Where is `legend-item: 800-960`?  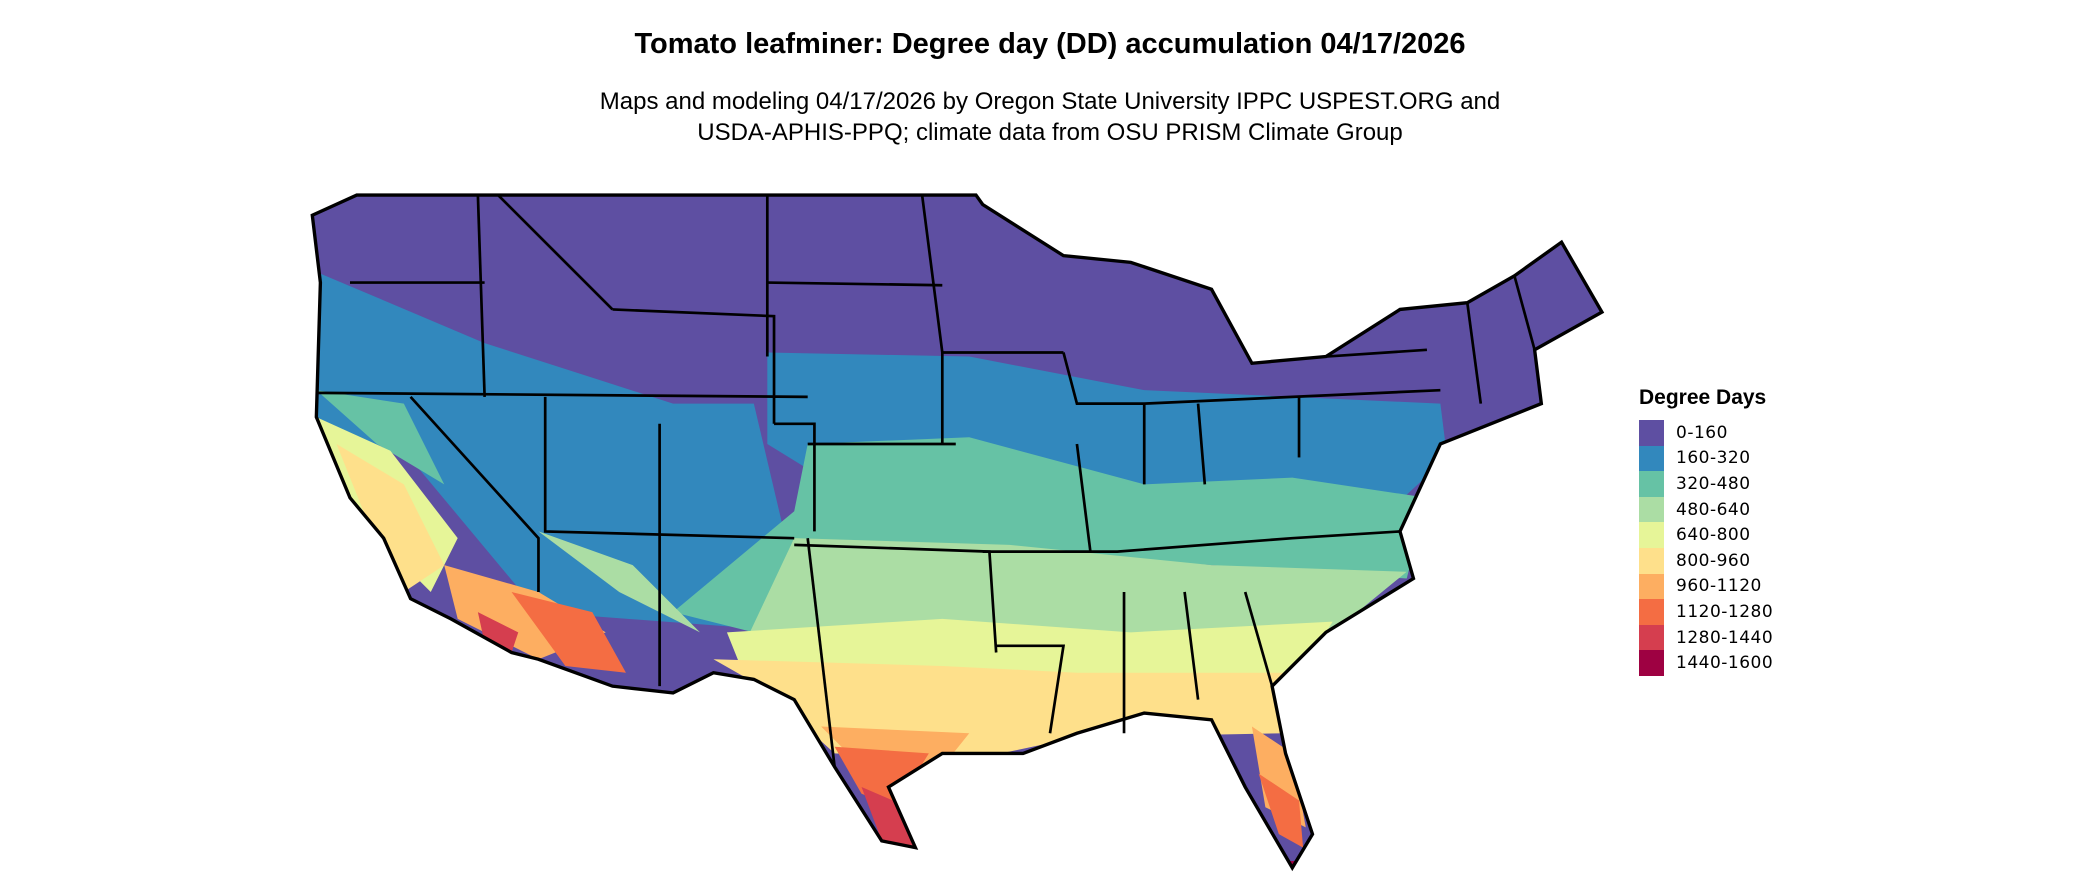
legend-item: 800-960 is located at coordinates (1706, 560).